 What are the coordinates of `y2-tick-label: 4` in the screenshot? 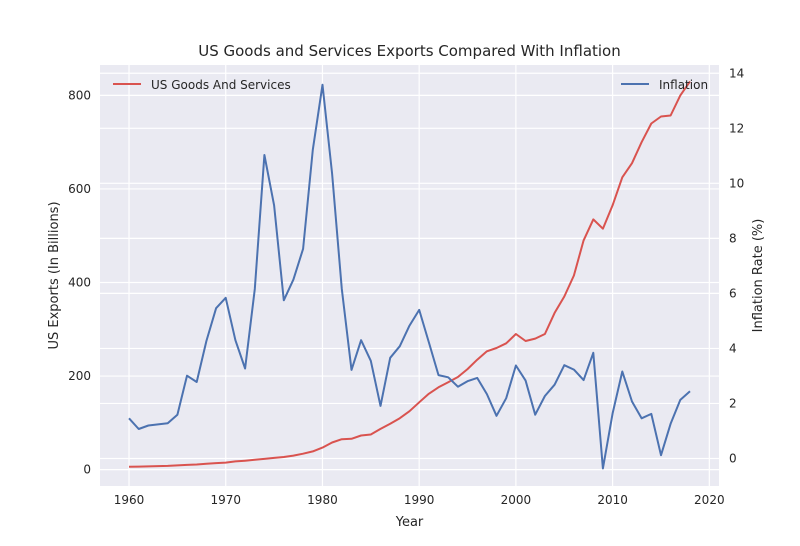 It's located at (733, 348).